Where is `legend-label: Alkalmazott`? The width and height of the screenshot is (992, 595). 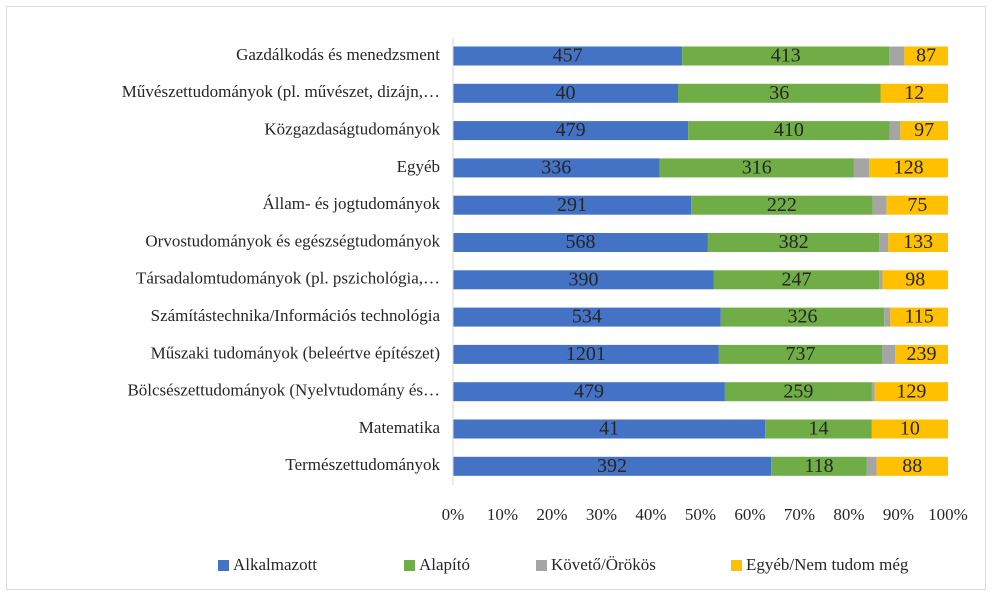 legend-label: Alkalmazott is located at coordinates (275, 564).